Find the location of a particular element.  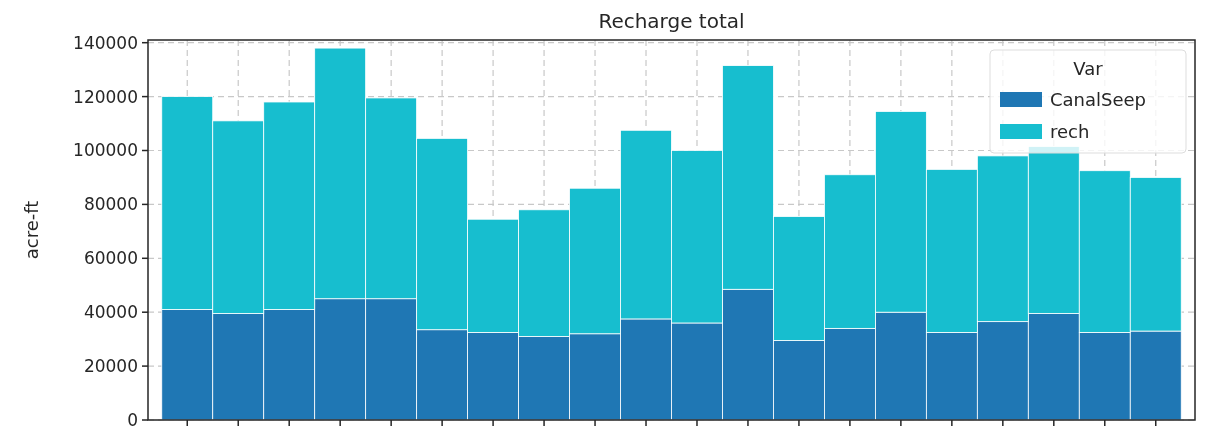

legend-label: CanalSeep is located at coordinates (1098, 100).